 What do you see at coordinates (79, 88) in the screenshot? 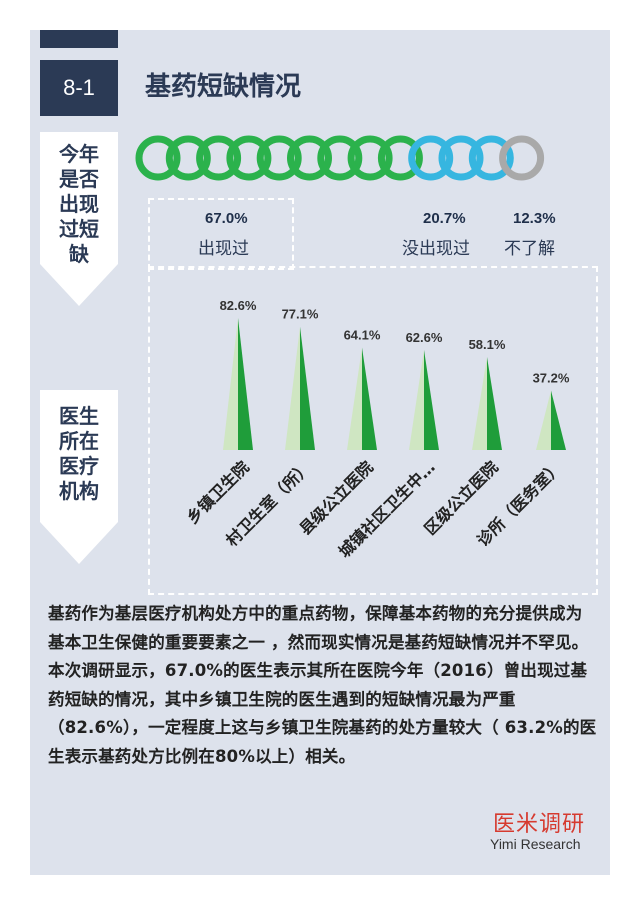
I see `section-number: 8-1` at bounding box center [79, 88].